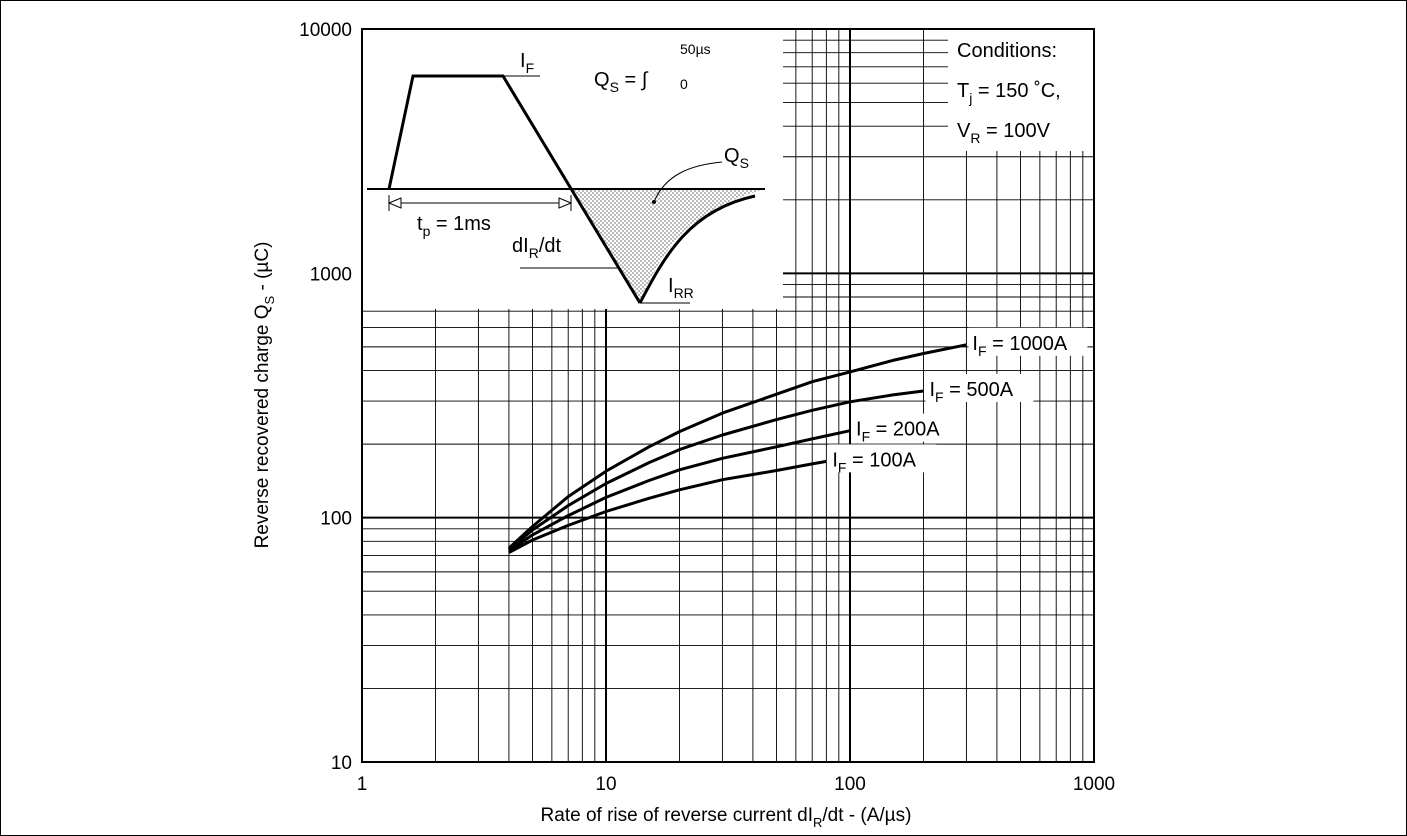 This screenshot has height=836, width=1407. I want to click on conditions-background, so click(1020, 90).